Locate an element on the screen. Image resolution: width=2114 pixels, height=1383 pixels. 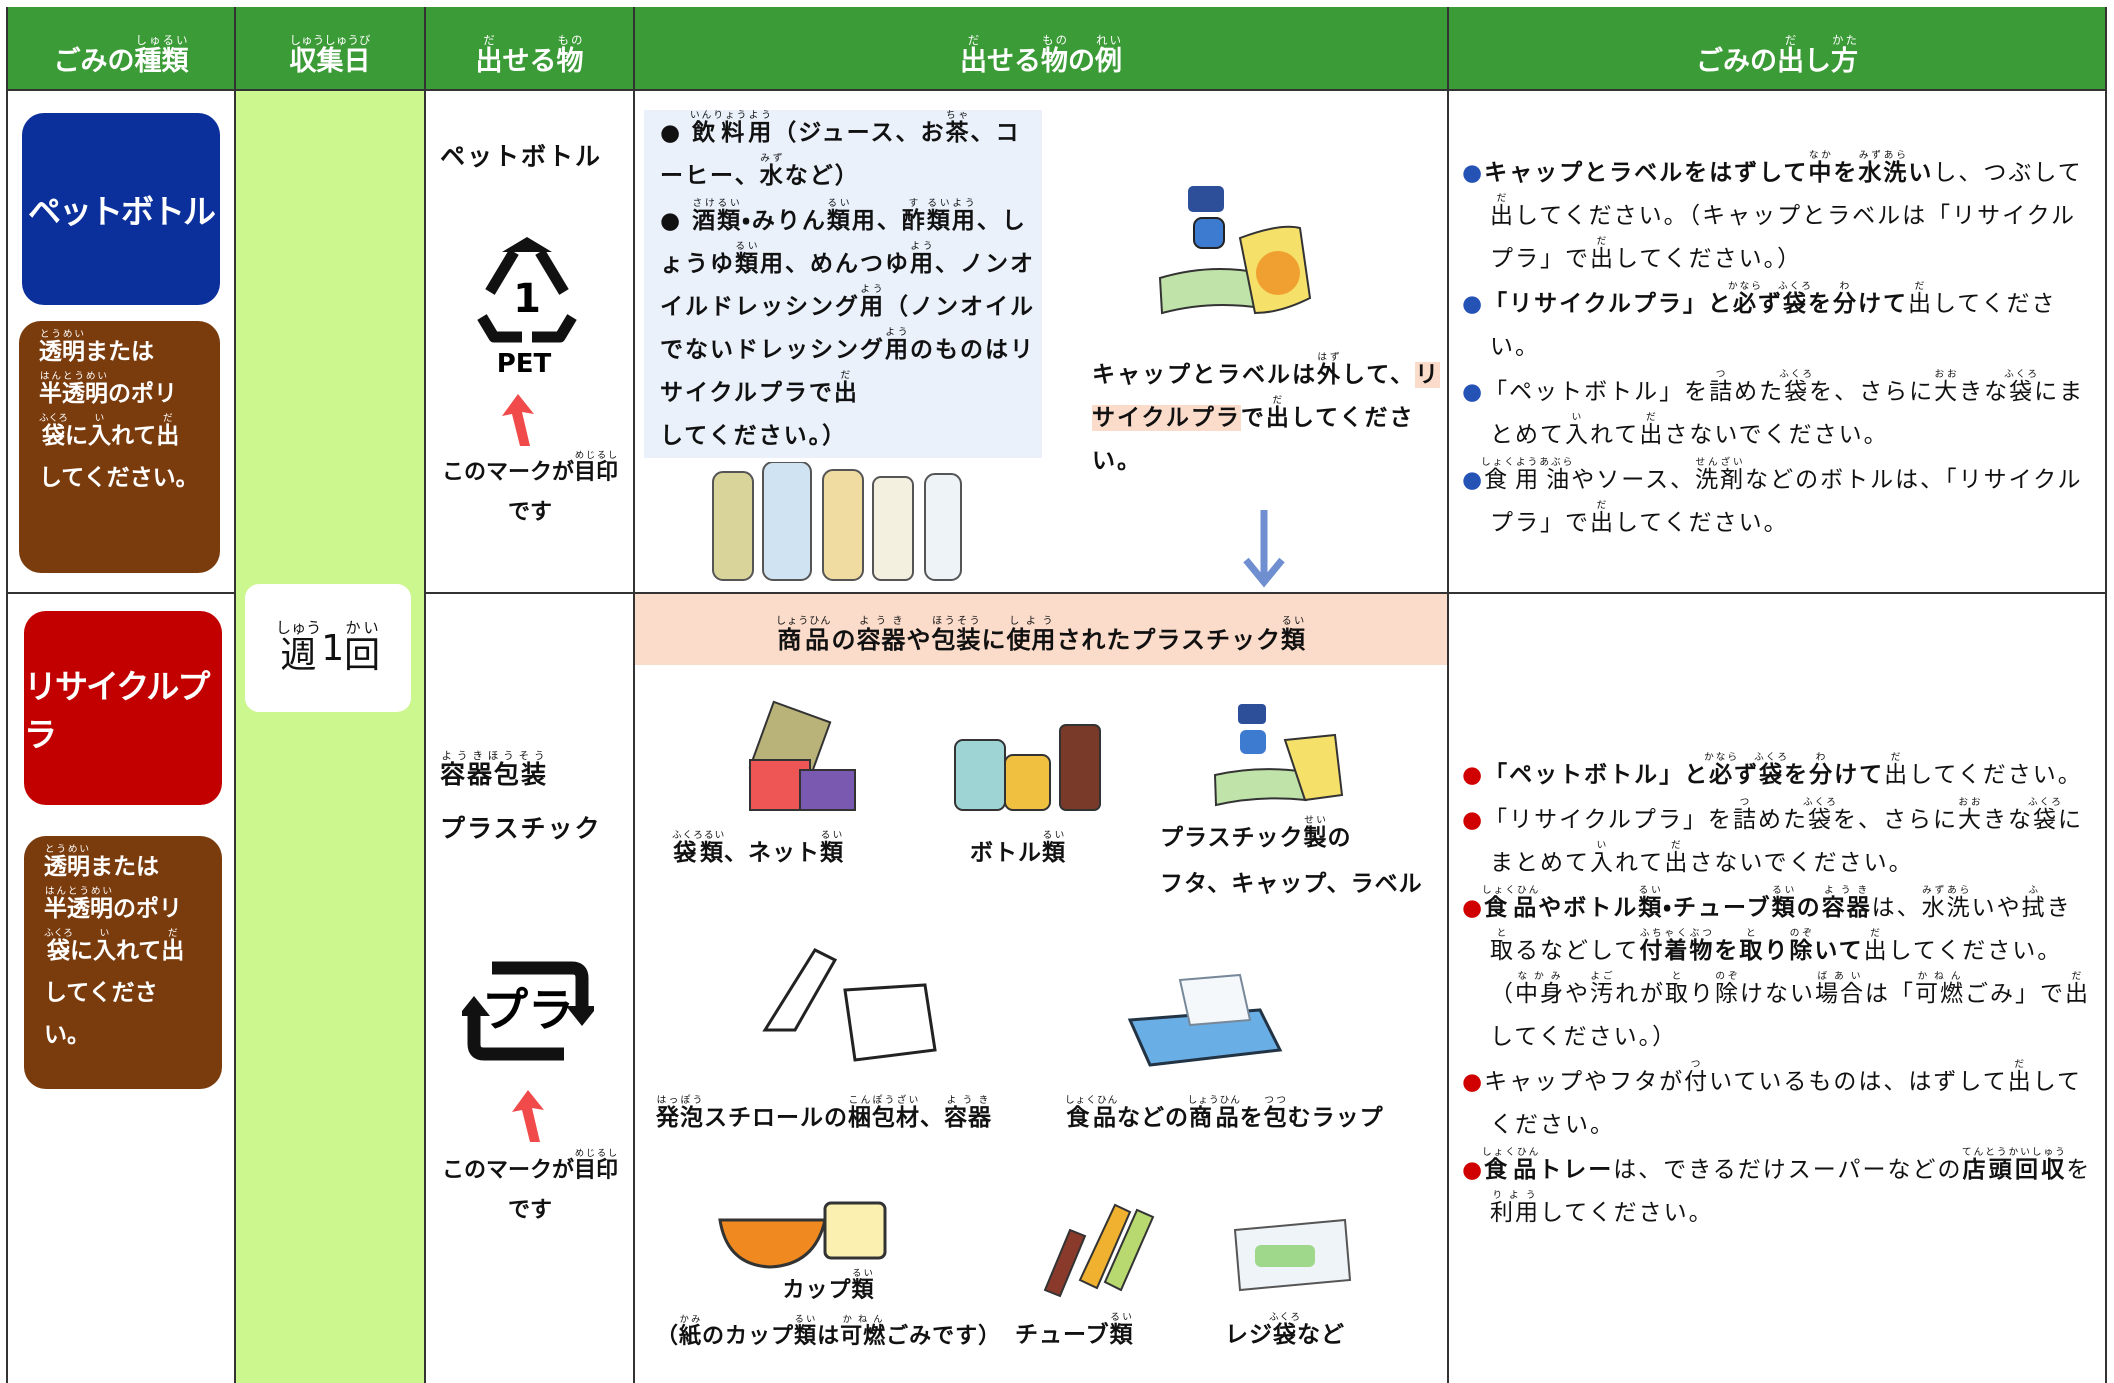
ruby-reading: わ is located at coordinates (1822, 757).